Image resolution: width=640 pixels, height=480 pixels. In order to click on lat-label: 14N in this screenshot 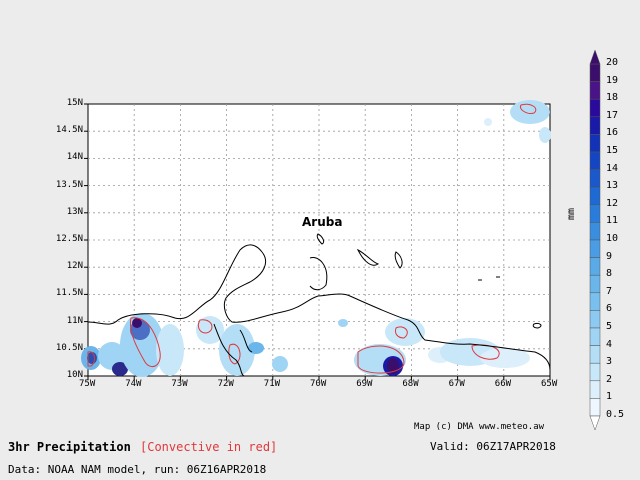, I will do `click(74, 157)`.